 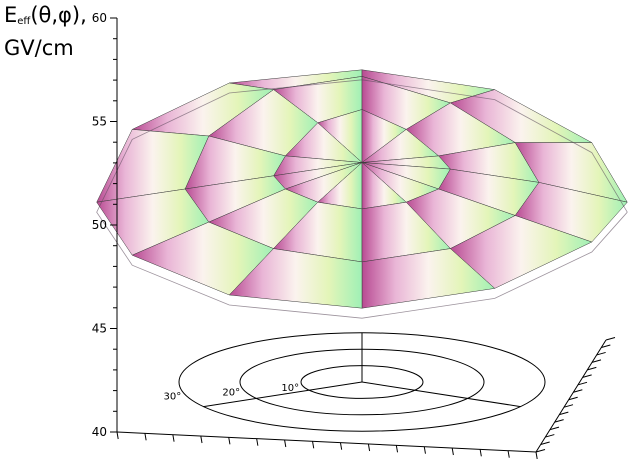 What do you see at coordinates (99, 18) in the screenshot?
I see `z-tick-label: 60` at bounding box center [99, 18].